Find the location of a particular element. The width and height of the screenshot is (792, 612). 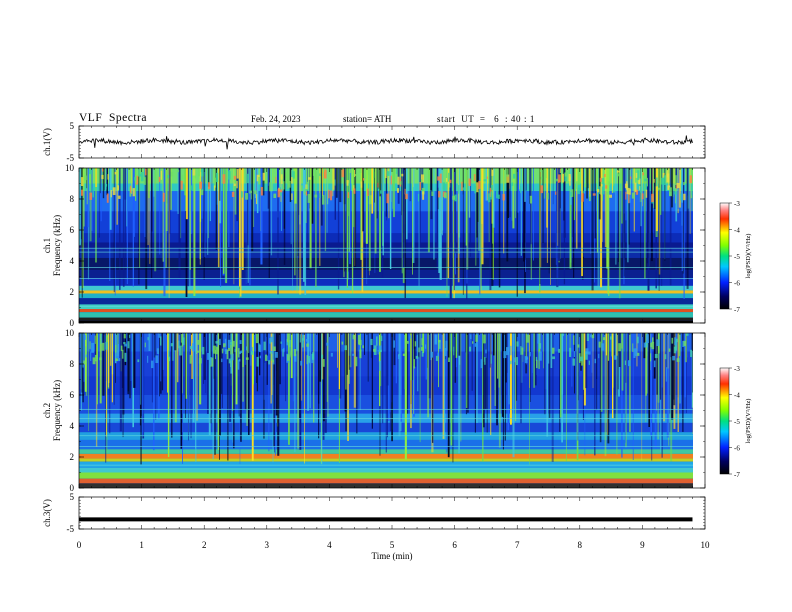

x-tick-label: 6 is located at coordinates (454, 545).